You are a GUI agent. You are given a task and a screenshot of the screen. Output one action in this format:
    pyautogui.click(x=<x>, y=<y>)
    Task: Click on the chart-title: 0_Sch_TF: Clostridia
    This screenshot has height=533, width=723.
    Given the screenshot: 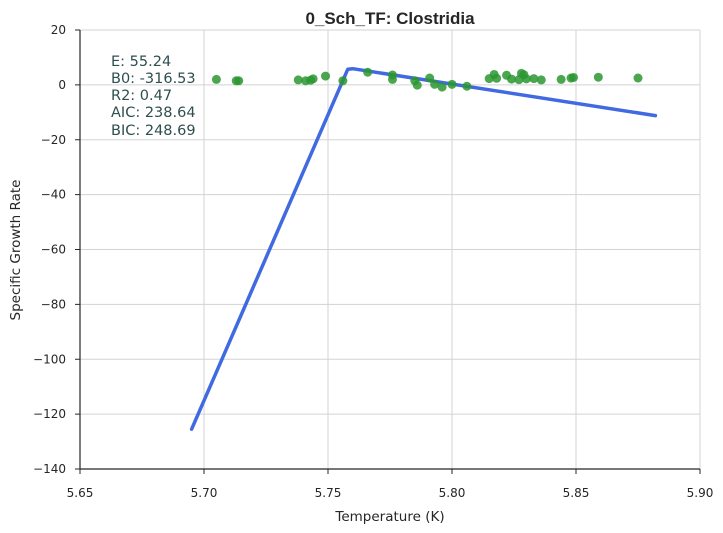 What is the action you would take?
    pyautogui.click(x=390, y=18)
    